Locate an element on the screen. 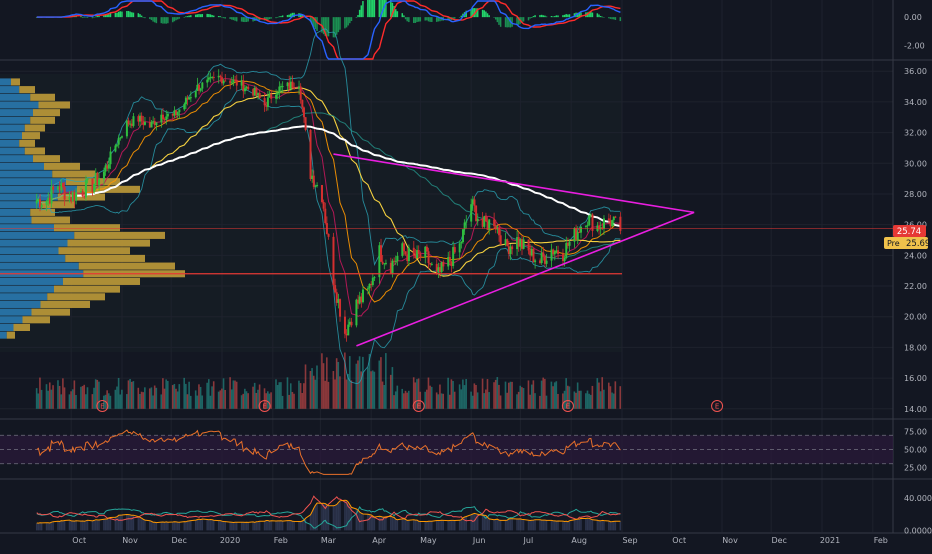 Image resolution: width=932 pixels, height=554 pixels. volume-profile-bar-down is located at coordinates (46, 113).